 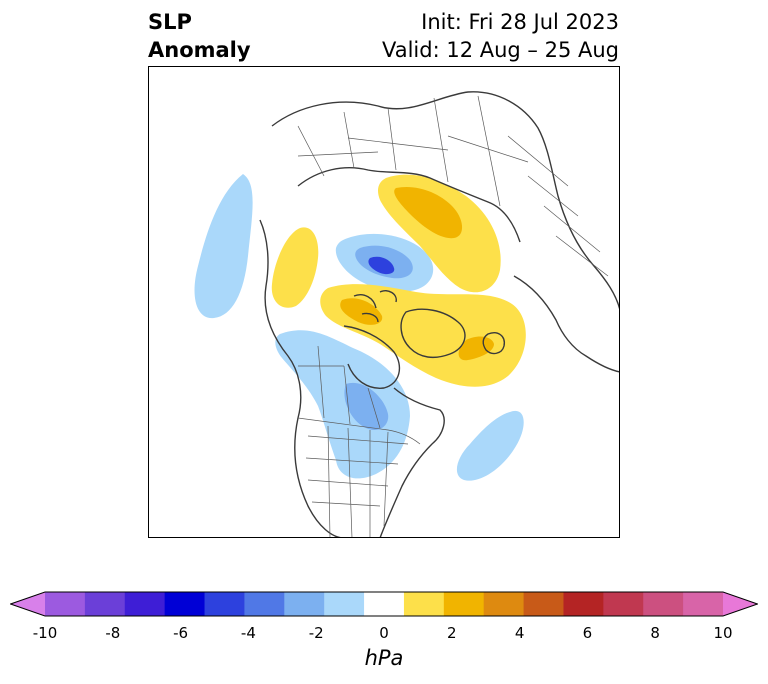 I want to click on colorbar, so click(x=384, y=604).